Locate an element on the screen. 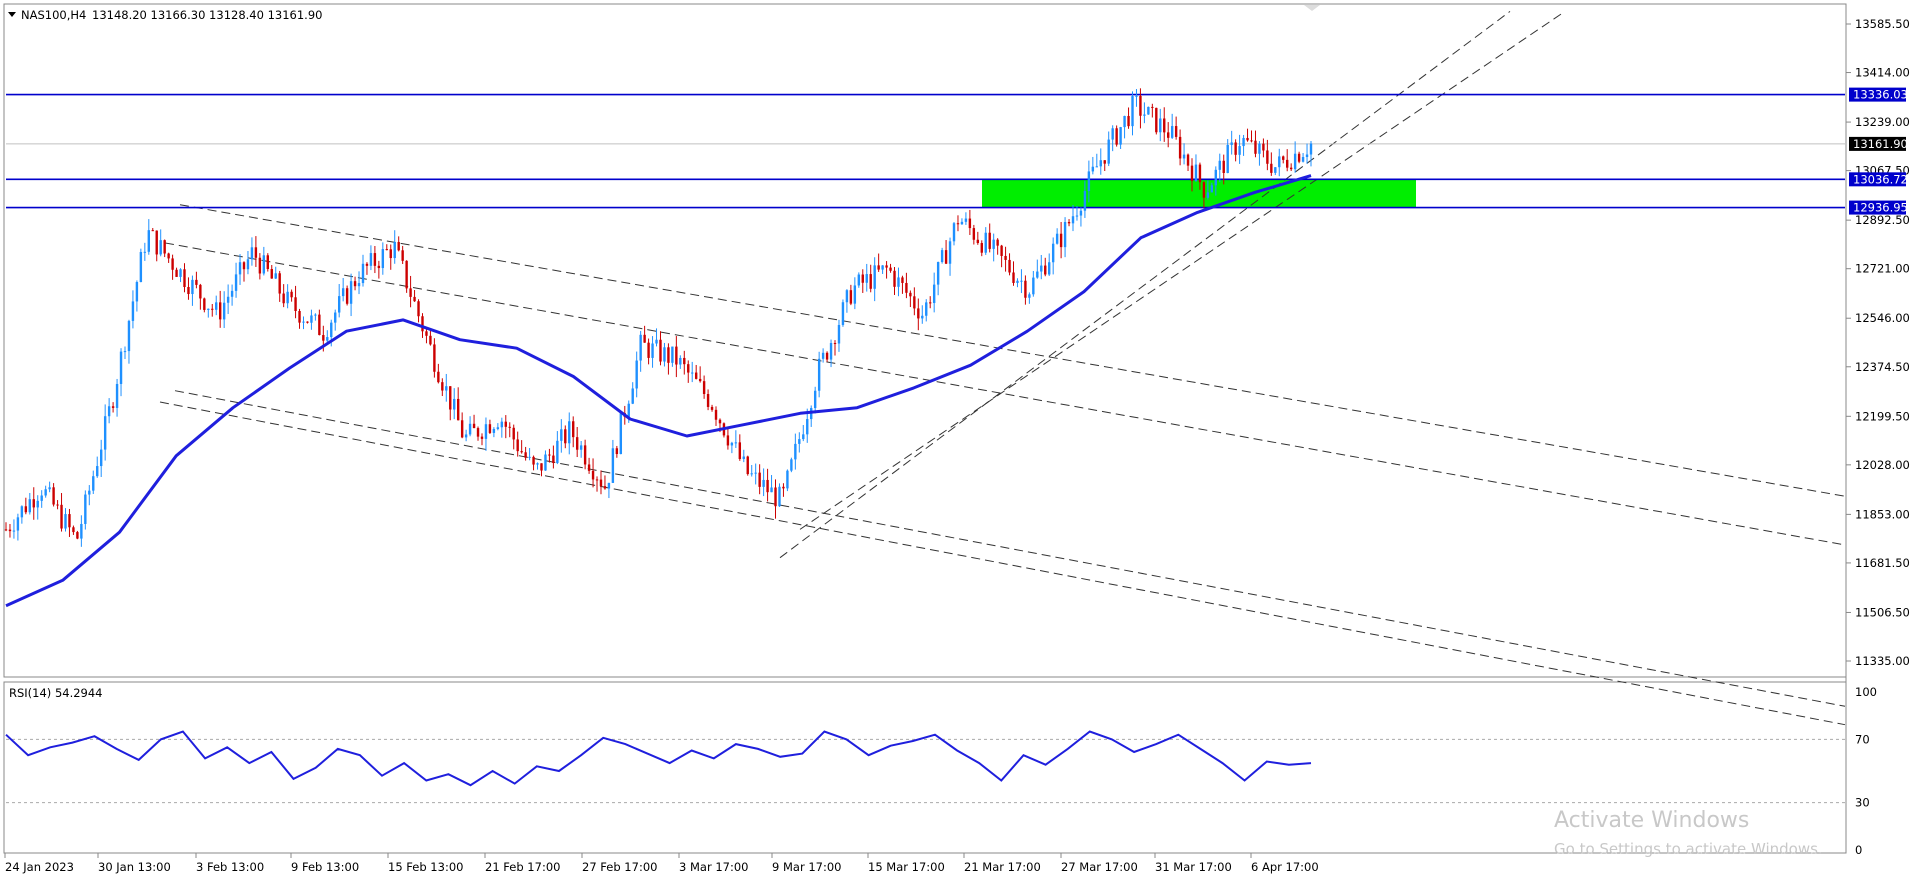  time-tick-label: 9 Mar 17:00 is located at coordinates (806, 867).